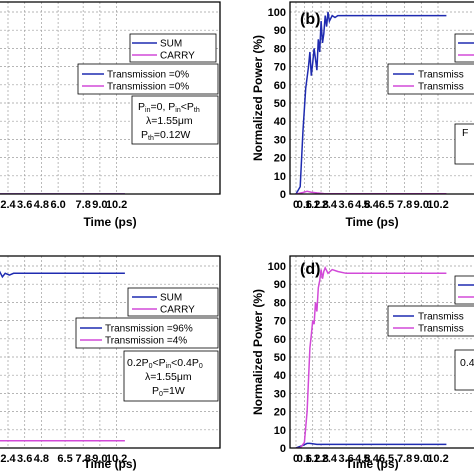 The width and height of the screenshot is (474, 474). I want to click on panel-c-annotation: 0.2P0<Pin<0.4P0 λ=1.55μm P0=1W, so click(171, 376).